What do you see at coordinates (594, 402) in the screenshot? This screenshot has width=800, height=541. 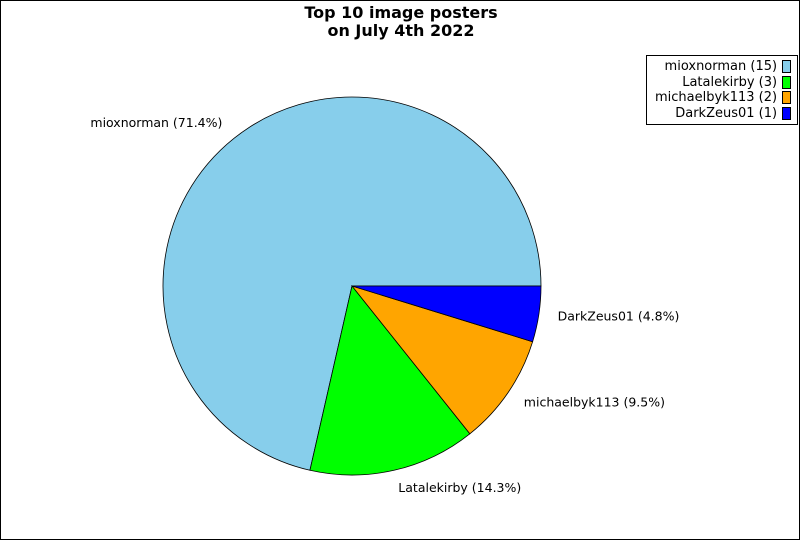 I see `slice-label-michaelbyk113: michaelbyk113 (9.5%)` at bounding box center [594, 402].